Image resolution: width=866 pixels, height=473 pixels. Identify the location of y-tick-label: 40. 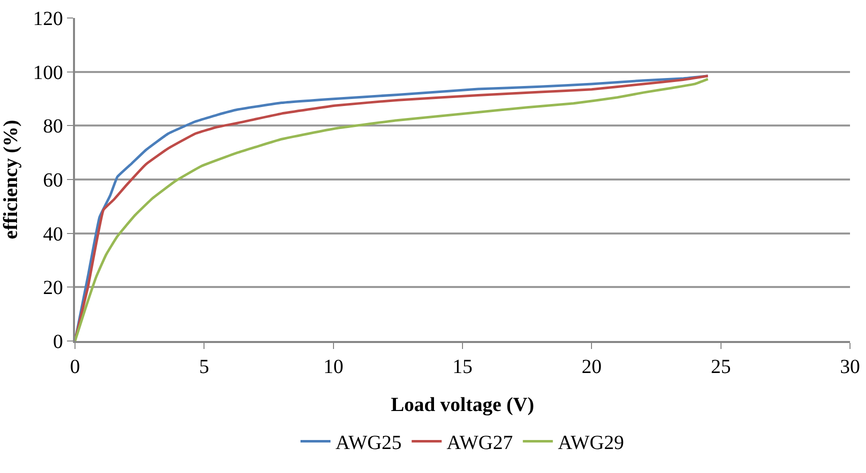
(53, 234).